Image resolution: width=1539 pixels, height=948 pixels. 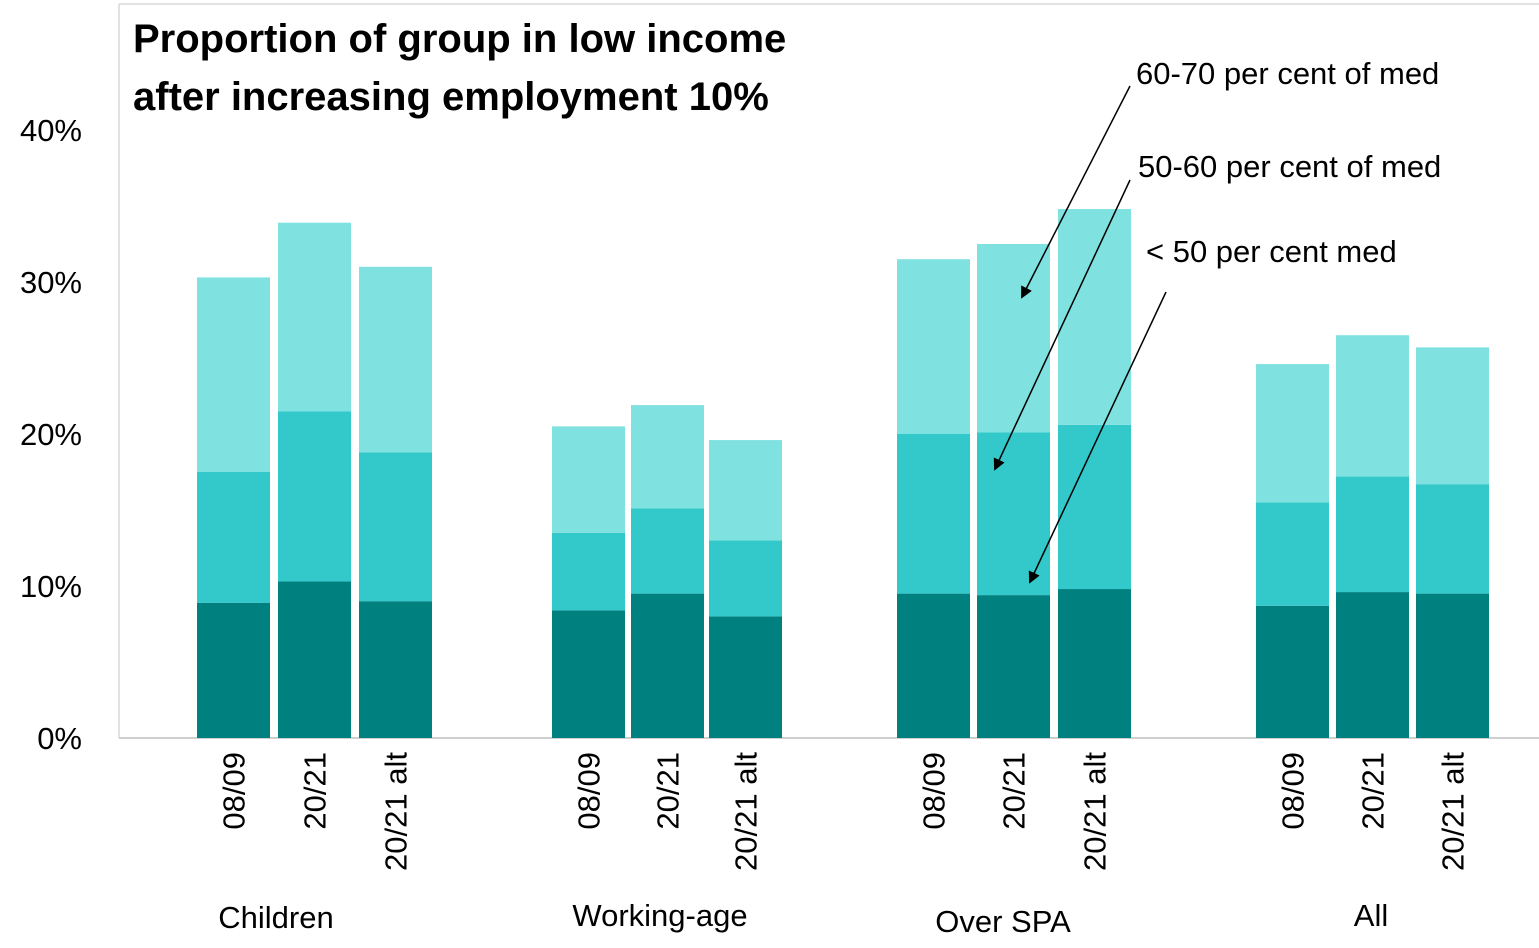 I want to click on y-tick-label: 0%, so click(x=59, y=738).